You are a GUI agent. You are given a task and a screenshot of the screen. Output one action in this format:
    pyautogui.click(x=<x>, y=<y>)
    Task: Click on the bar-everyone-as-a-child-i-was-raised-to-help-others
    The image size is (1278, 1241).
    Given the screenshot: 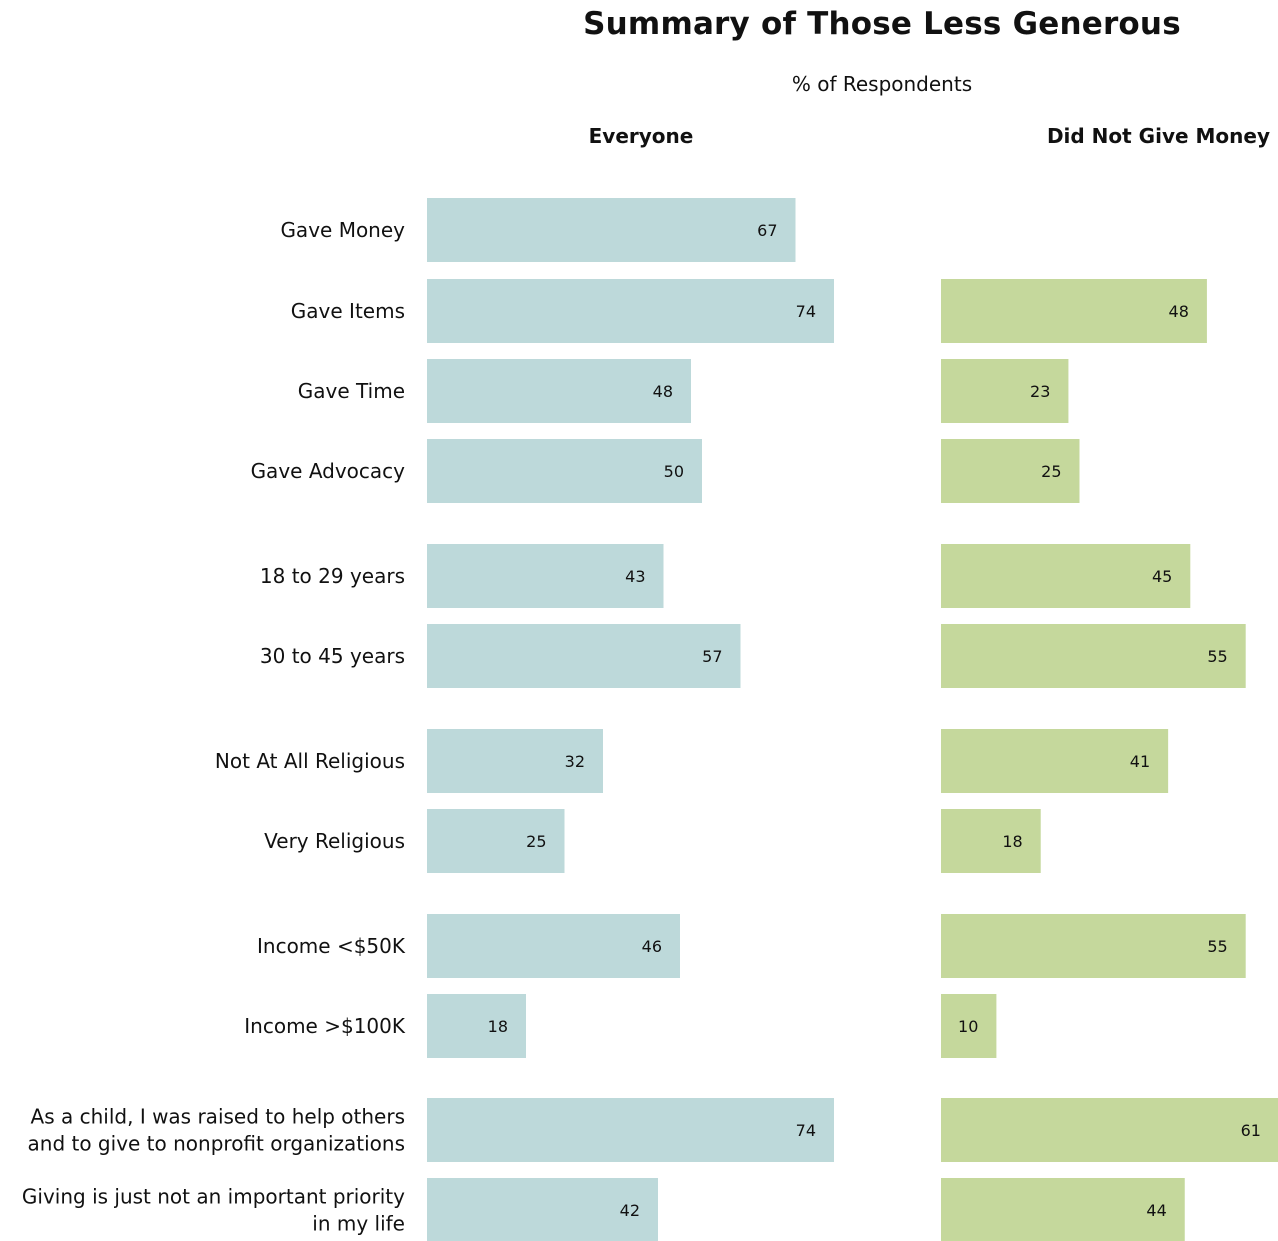 What is the action you would take?
    pyautogui.click(x=630, y=1130)
    